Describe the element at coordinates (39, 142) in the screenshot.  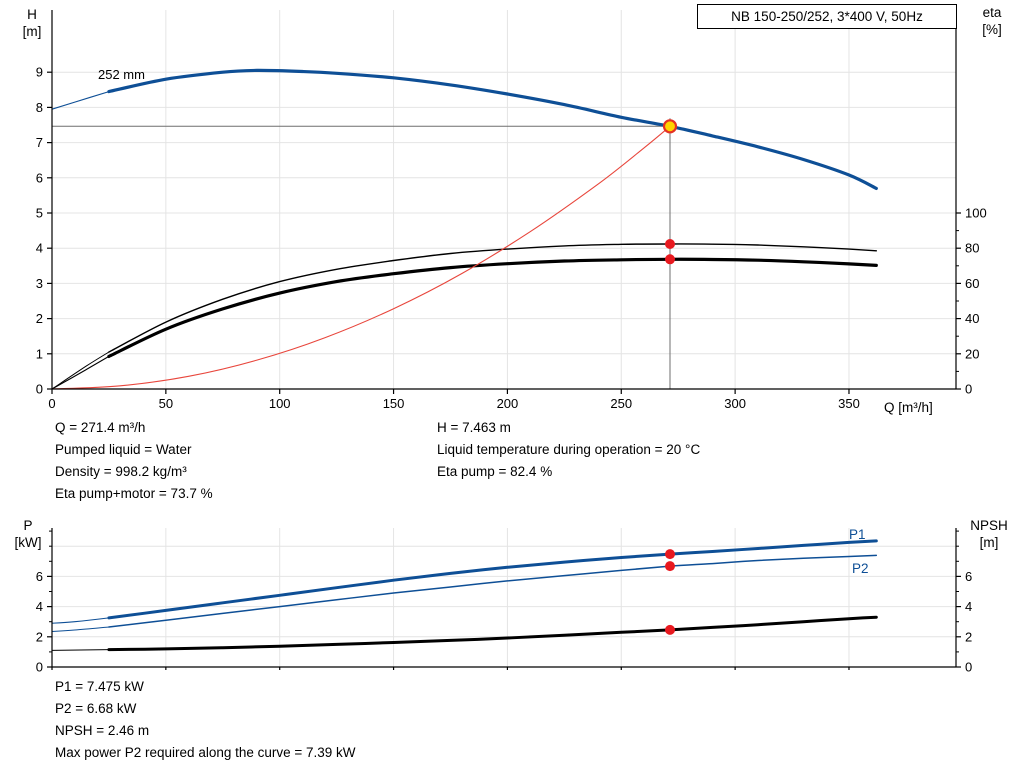
I see `svg-text: 7` at that location.